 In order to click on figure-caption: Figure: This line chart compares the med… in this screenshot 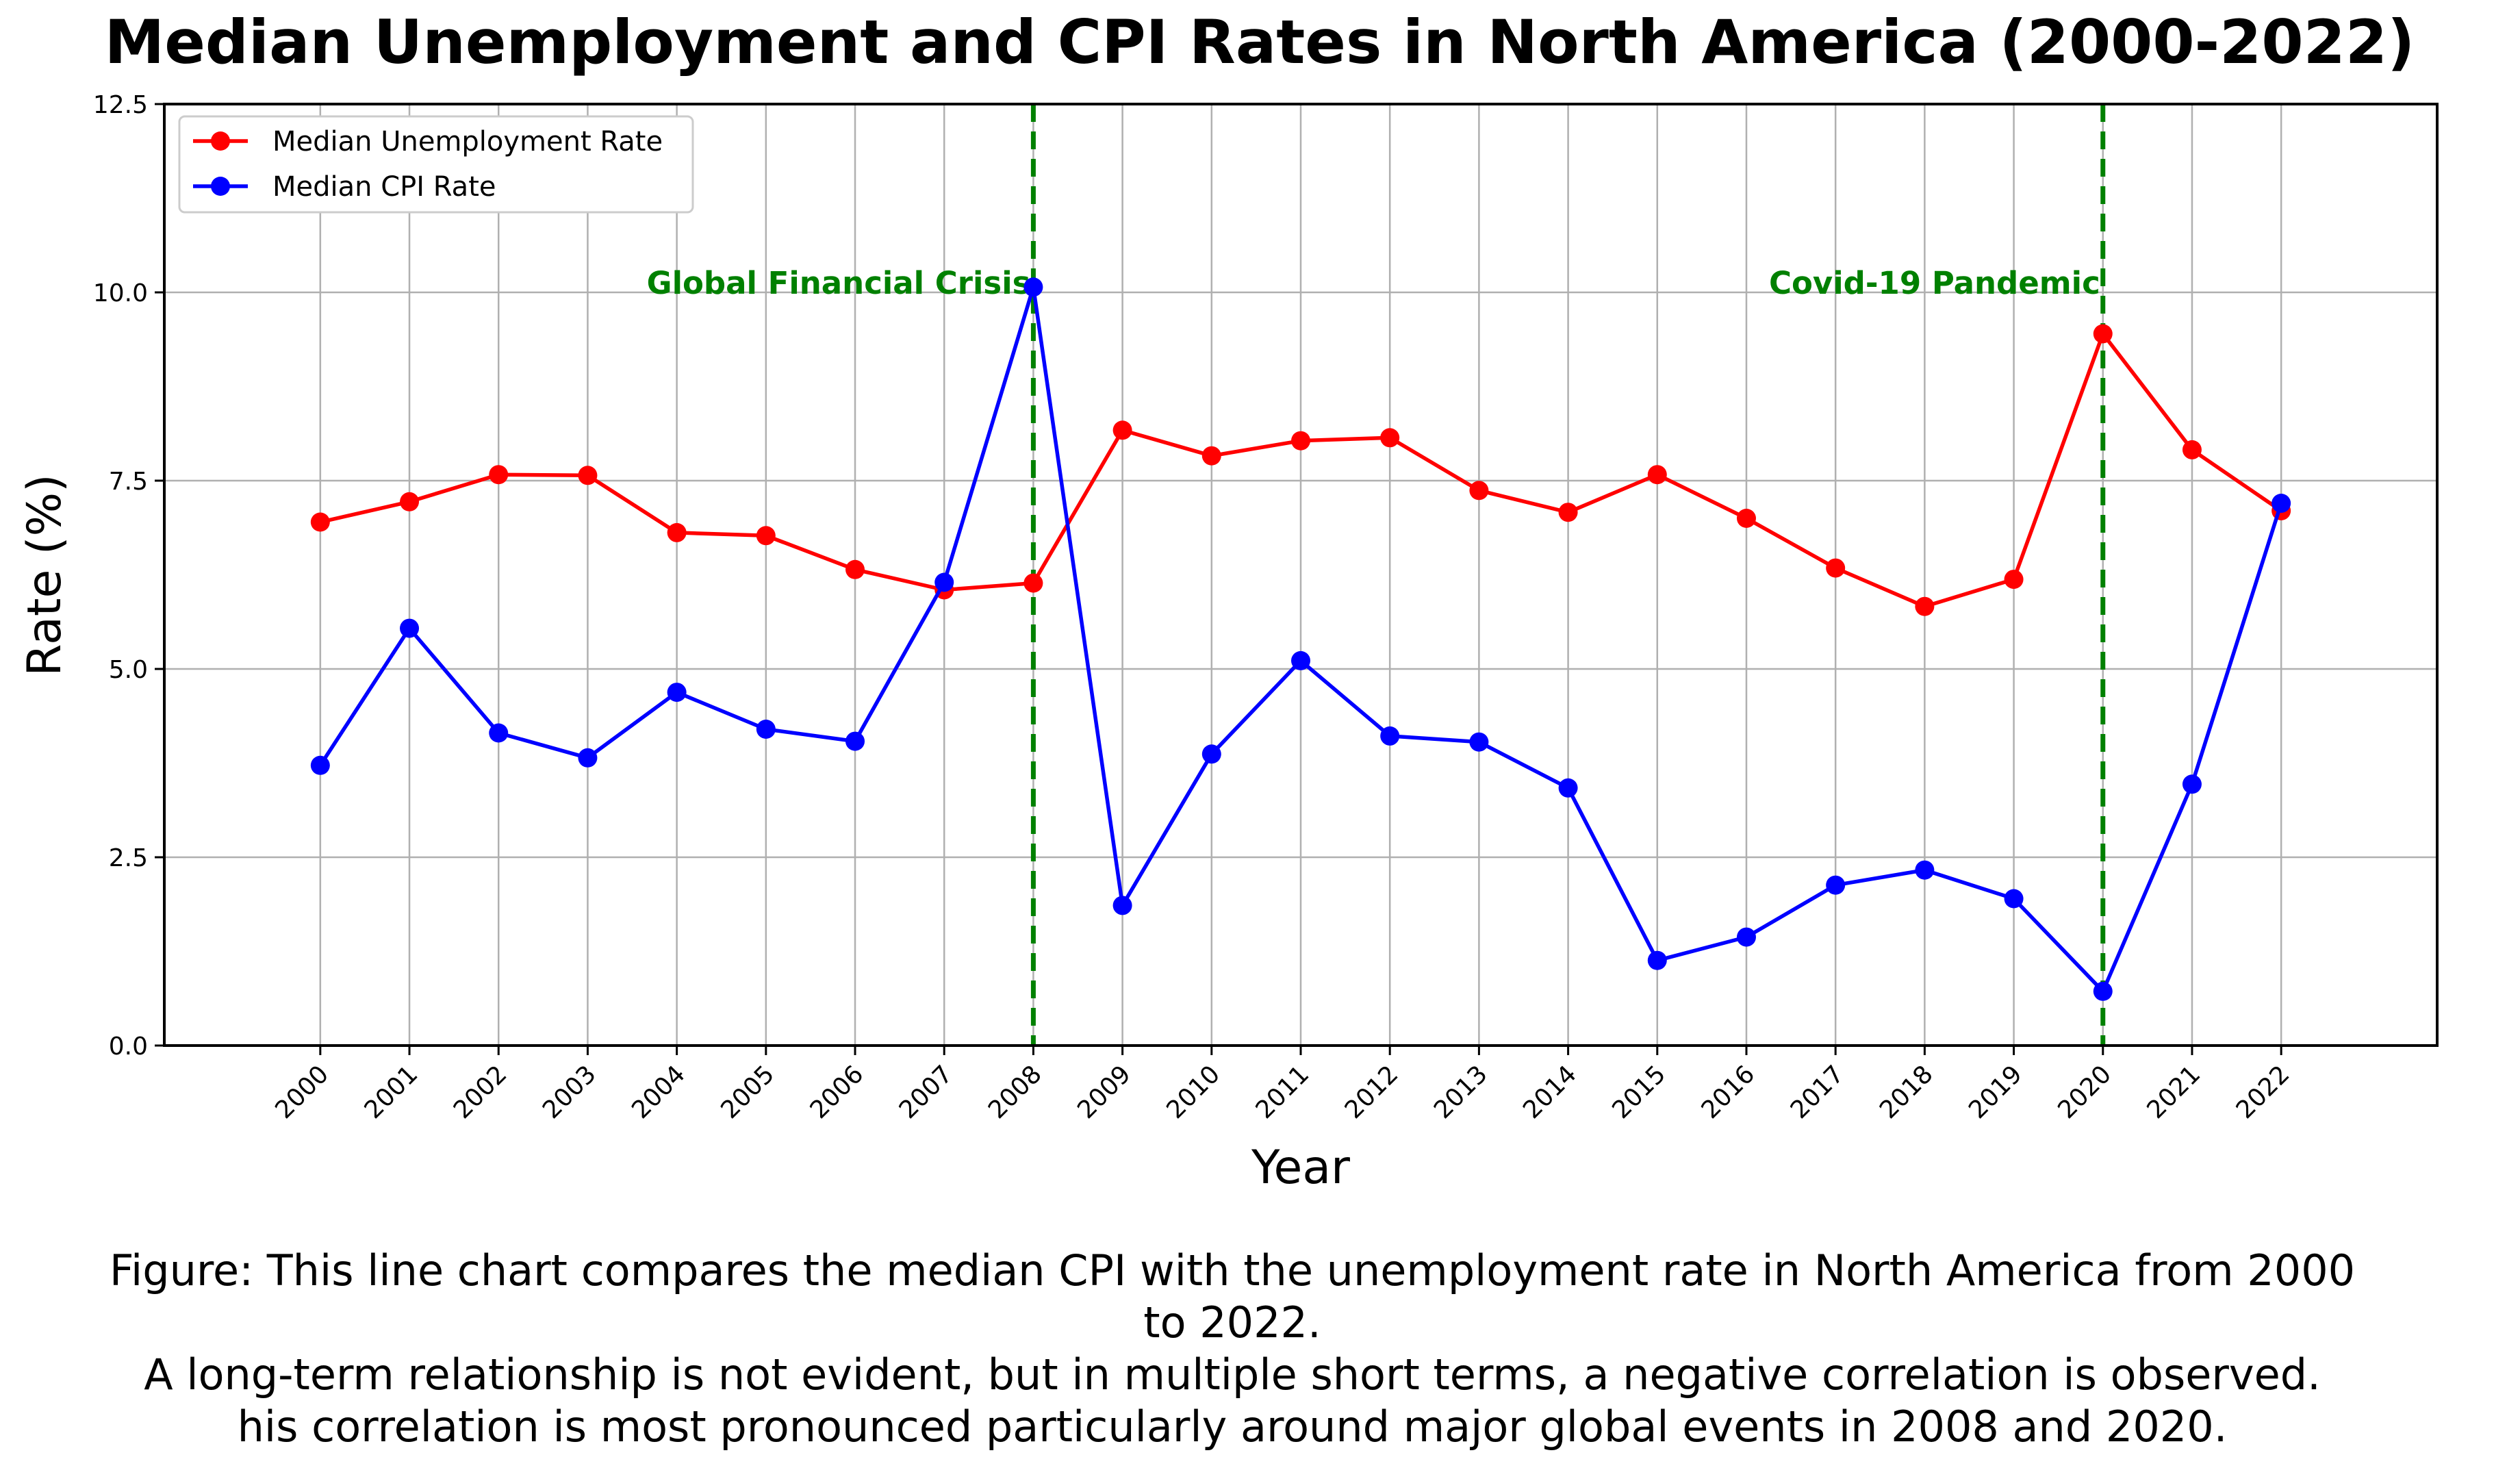, I will do `click(1232, 1349)`.